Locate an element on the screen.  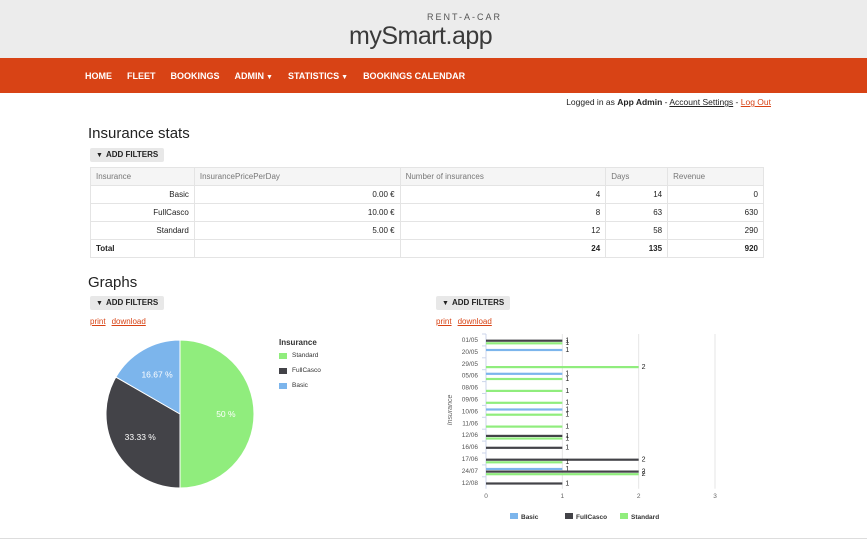
filter-icon: ▼ is located at coordinates (99, 303).